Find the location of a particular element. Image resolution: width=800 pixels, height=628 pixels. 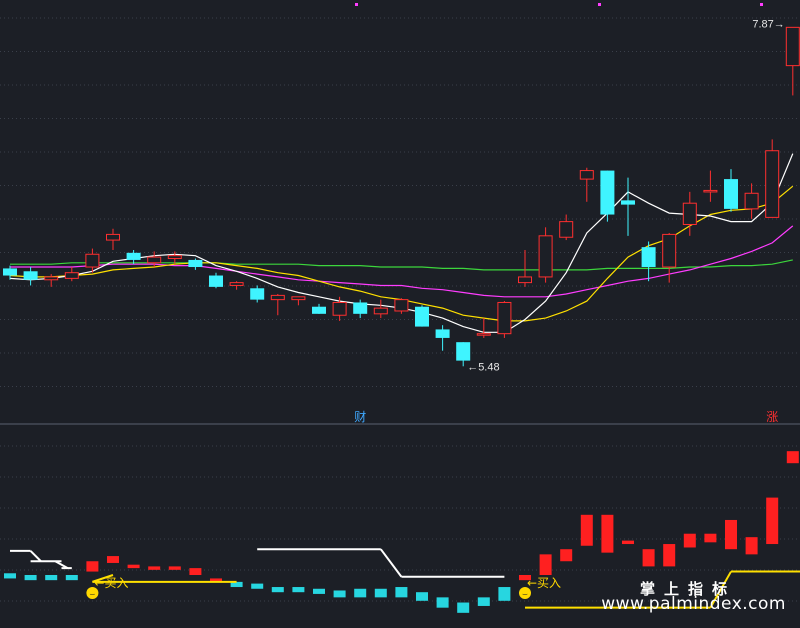

price-low-label: ←5.48 is located at coordinates (483, 367).